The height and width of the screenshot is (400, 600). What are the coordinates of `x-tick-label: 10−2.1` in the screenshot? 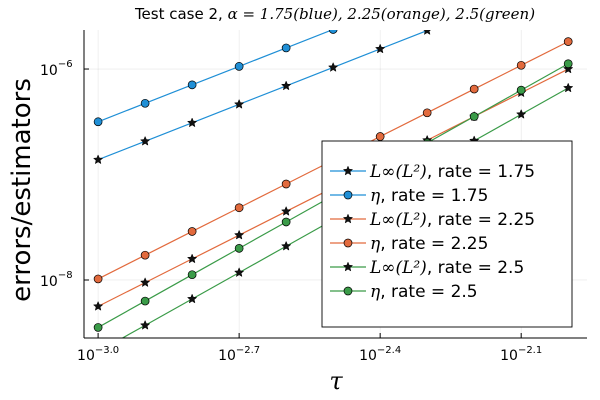 It's located at (521, 354).